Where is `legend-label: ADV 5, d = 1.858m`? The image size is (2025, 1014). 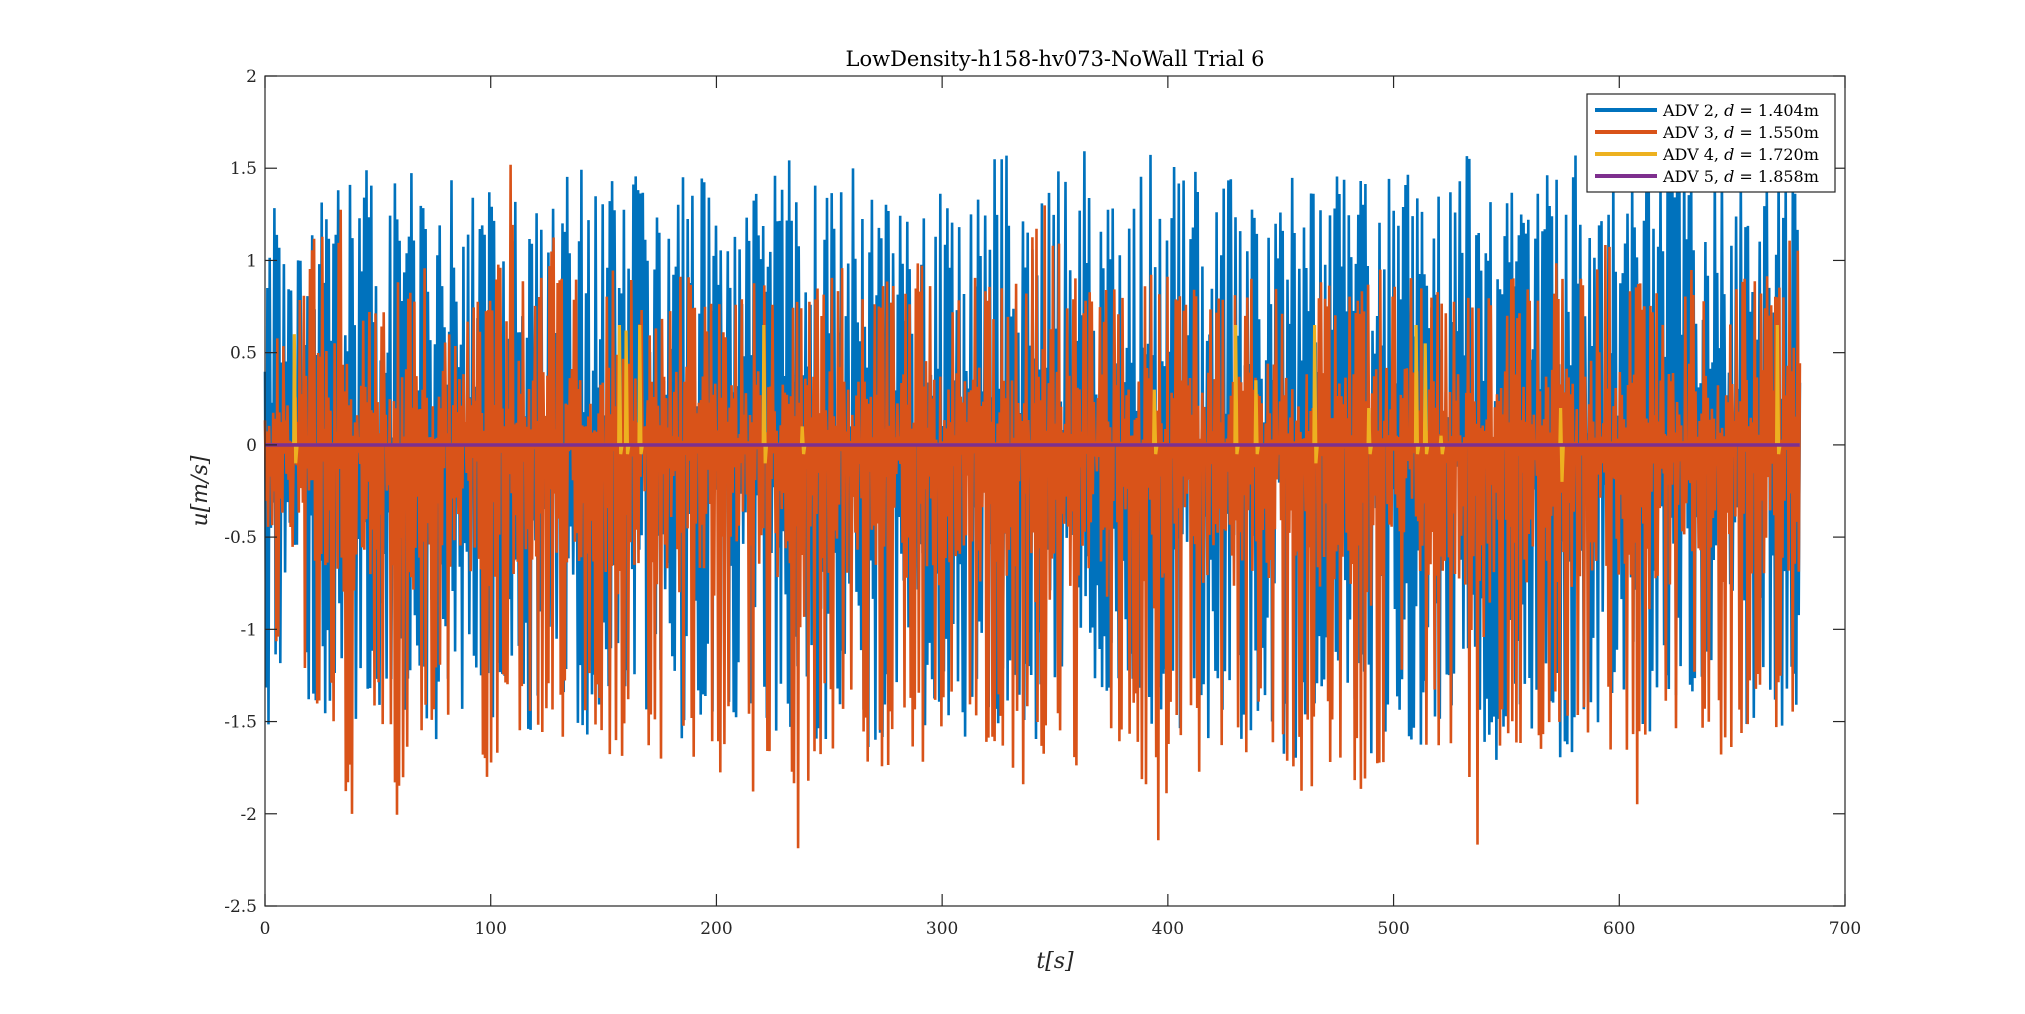 legend-label: ADV 5, d = 1.858m is located at coordinates (1740, 176).